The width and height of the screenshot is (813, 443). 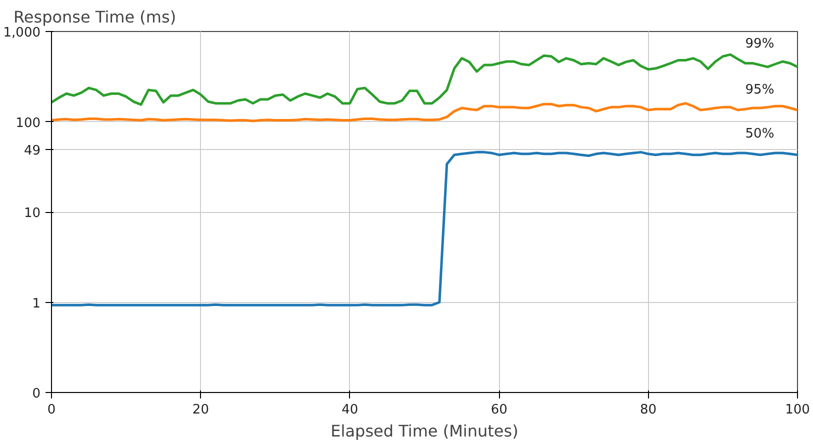 What do you see at coordinates (759, 134) in the screenshot?
I see `series-label: 50%` at bounding box center [759, 134].